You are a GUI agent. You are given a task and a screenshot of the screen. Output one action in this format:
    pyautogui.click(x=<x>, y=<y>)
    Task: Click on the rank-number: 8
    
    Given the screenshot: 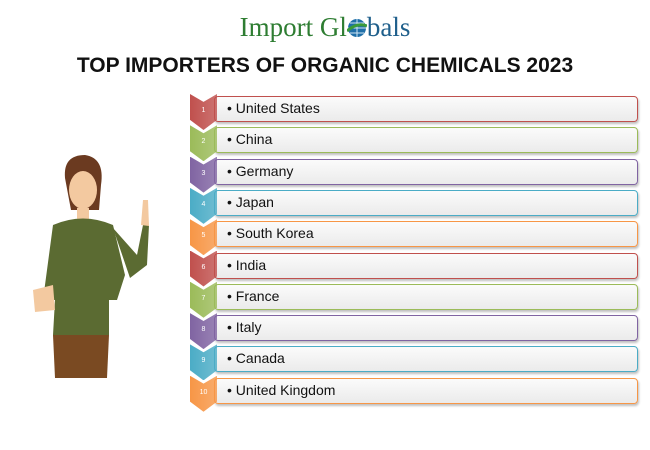 What is the action you would take?
    pyautogui.click(x=203, y=330)
    